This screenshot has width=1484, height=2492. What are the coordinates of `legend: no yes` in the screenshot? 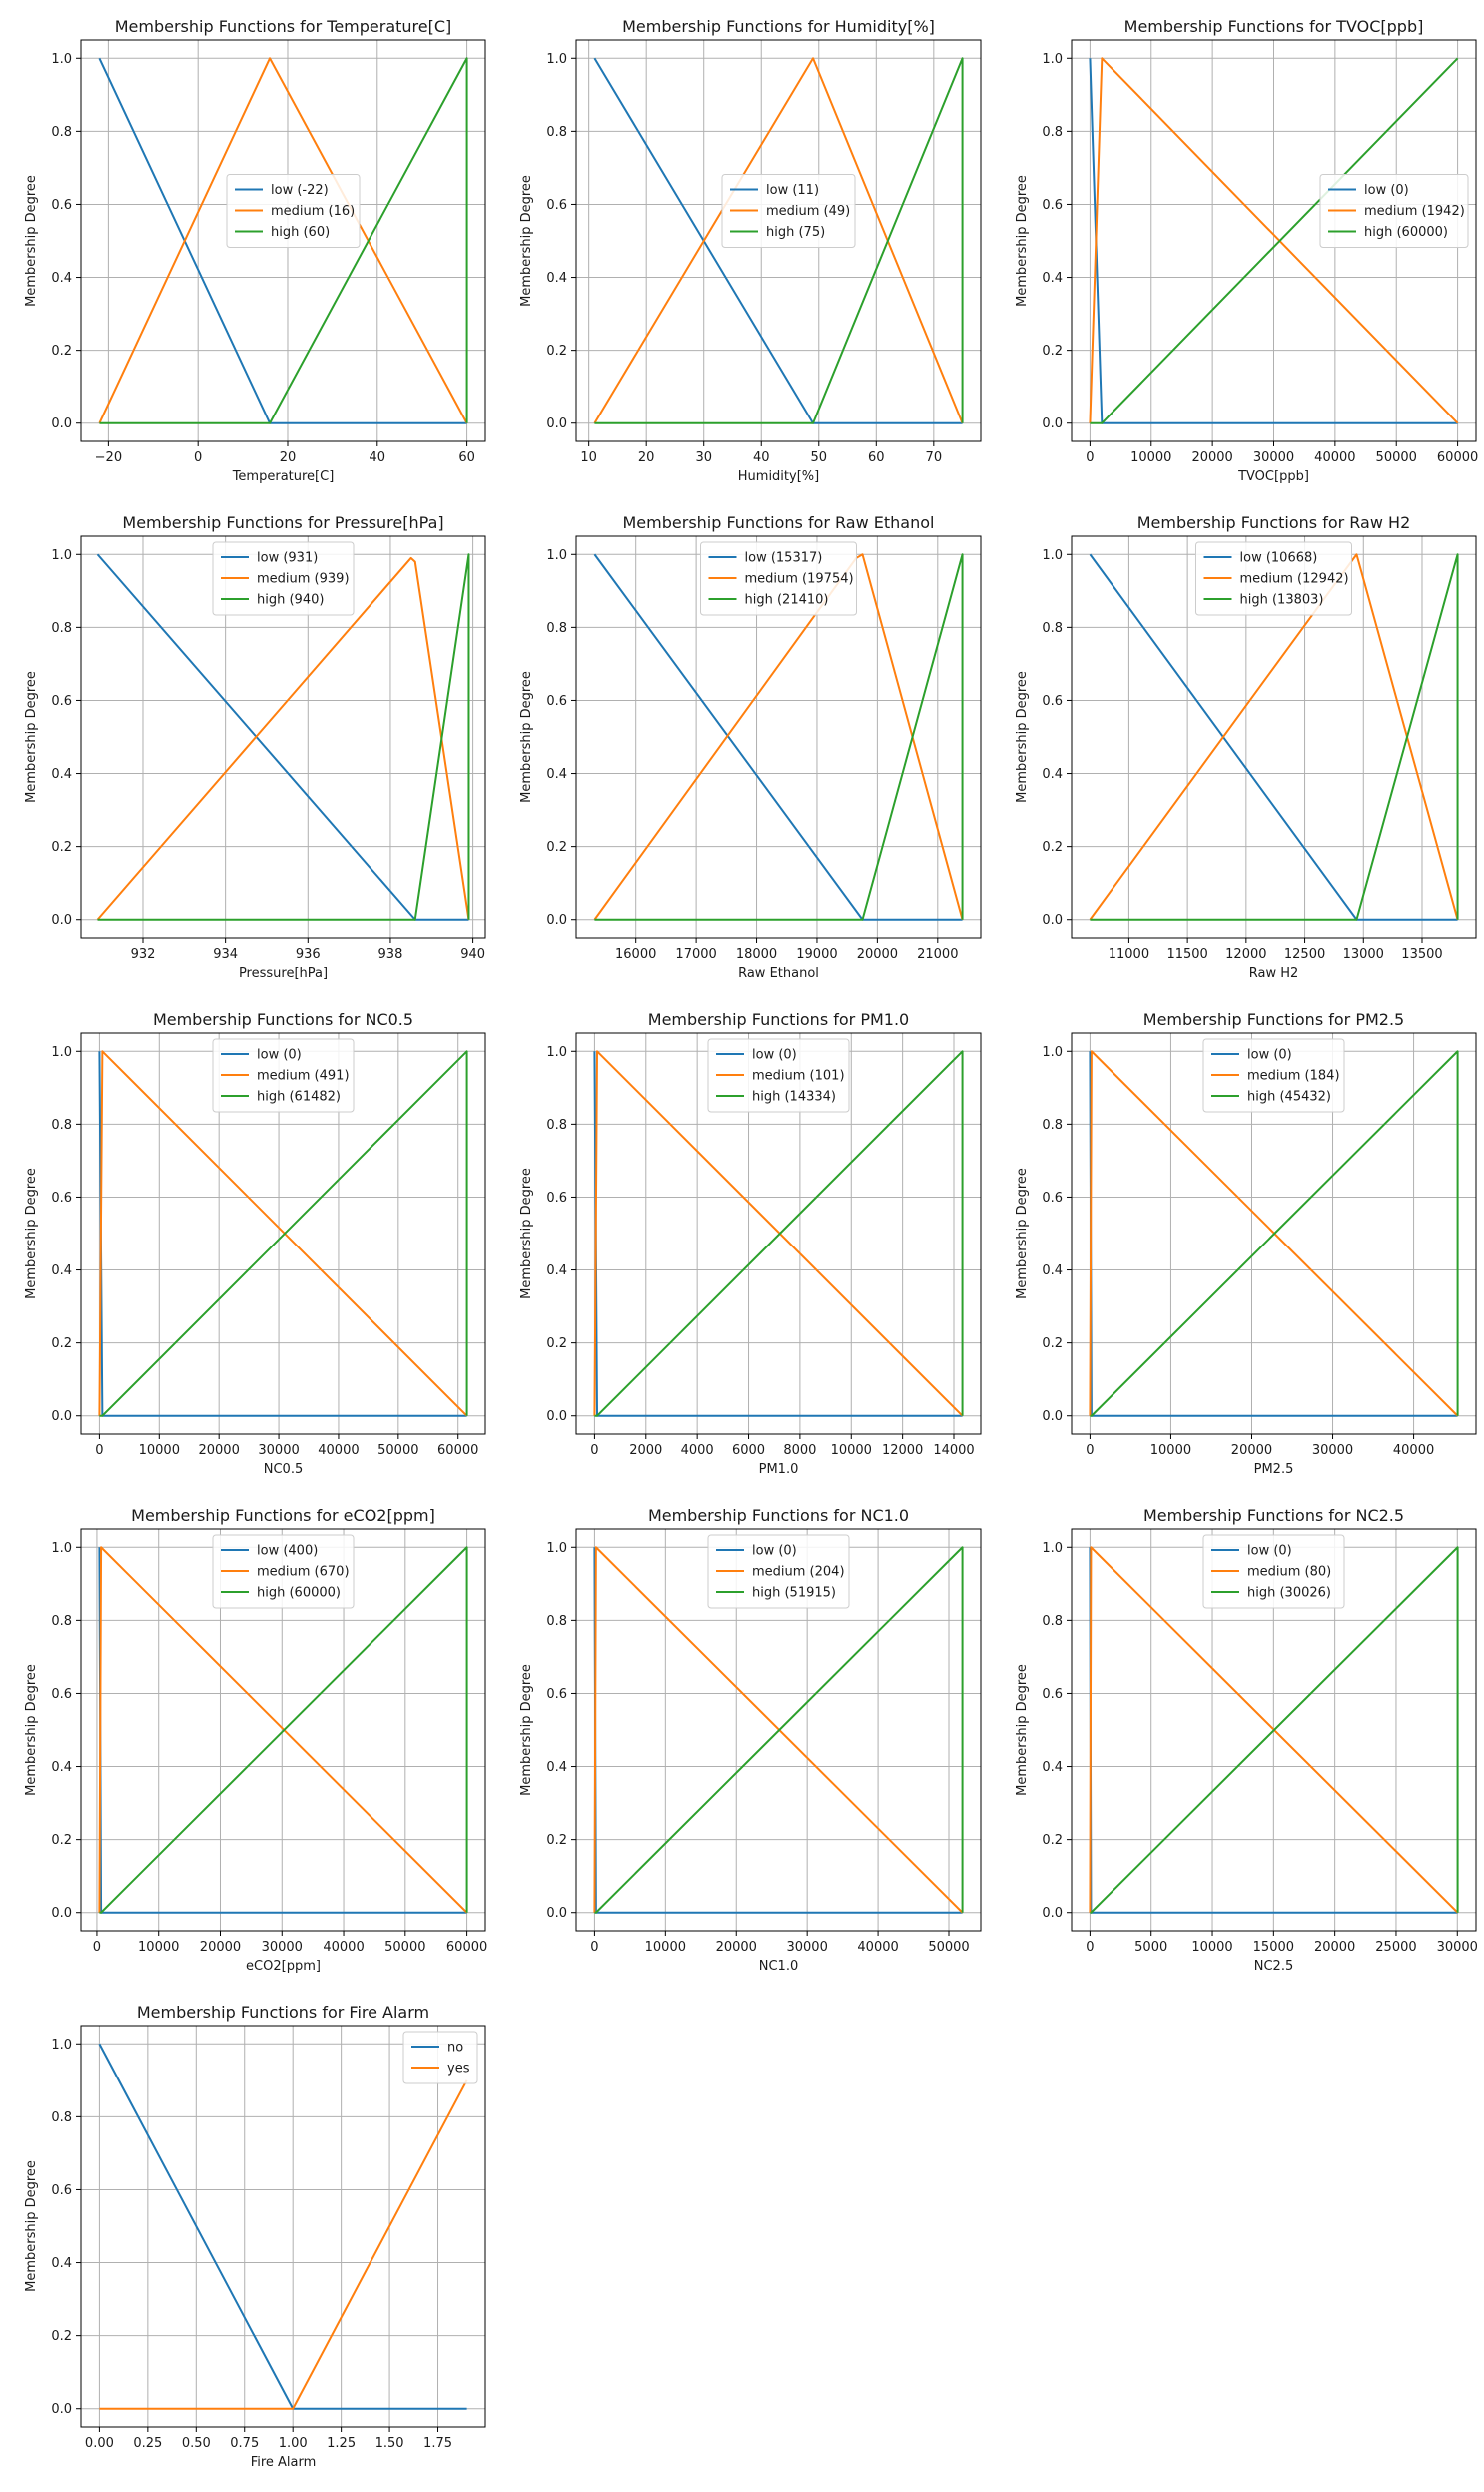 It's located at (440, 2057).